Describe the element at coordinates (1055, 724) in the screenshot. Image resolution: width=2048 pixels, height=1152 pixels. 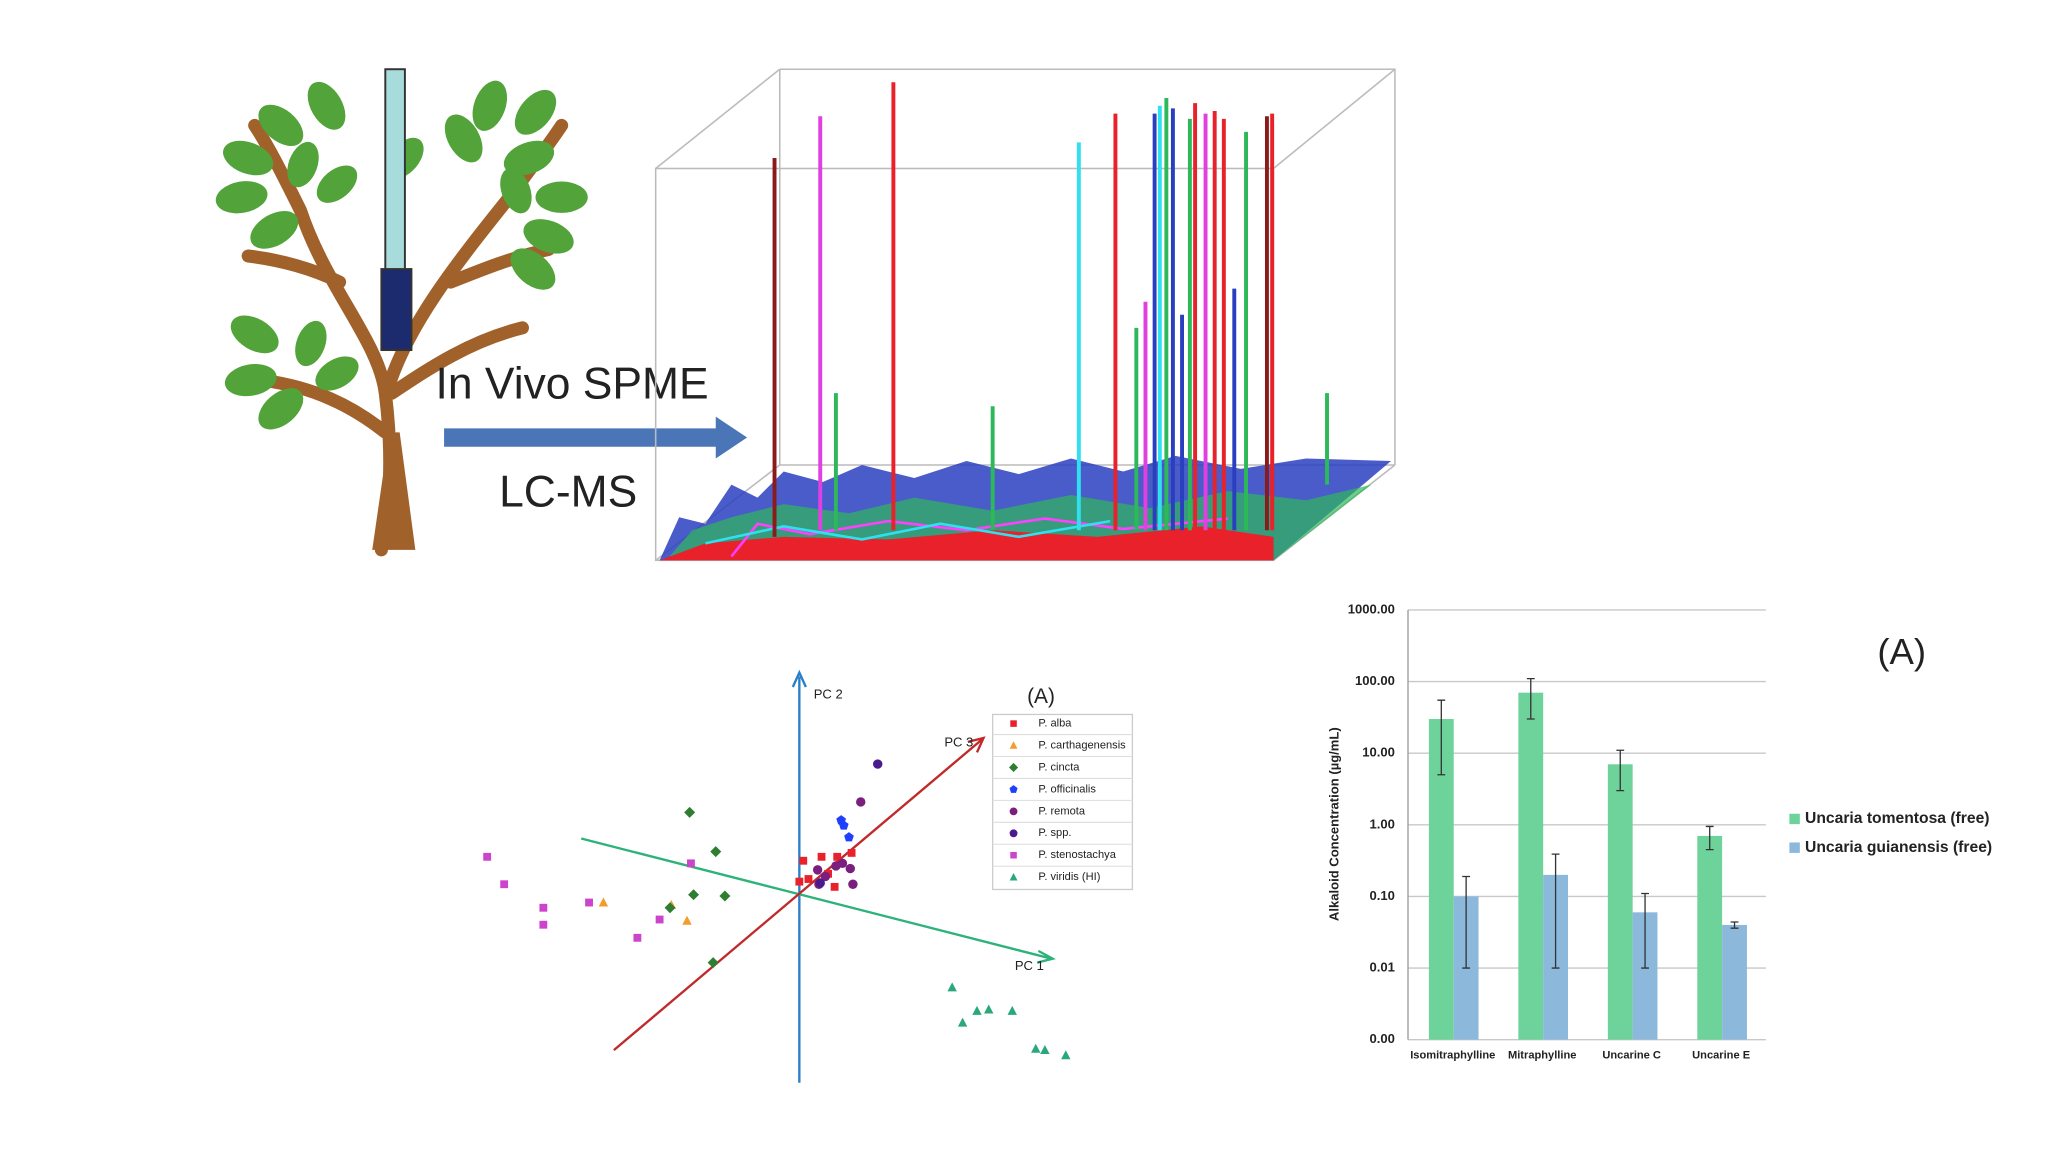
I see `legend-label: P. alba` at that location.